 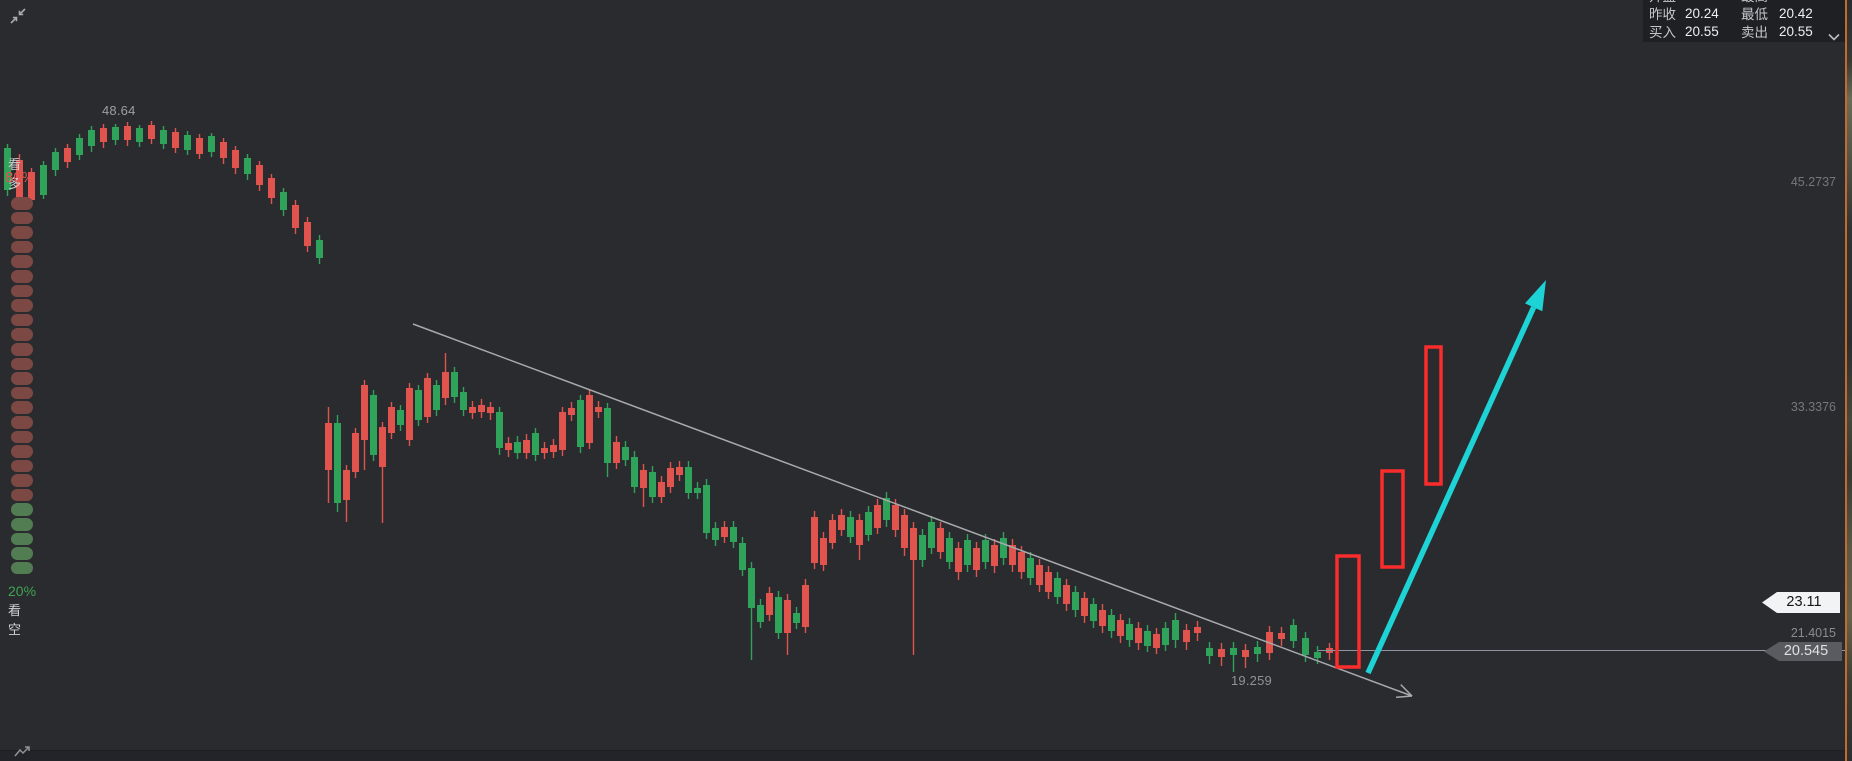 What do you see at coordinates (1251, 680) in the screenshot?
I see `trough-price-label: 19.259` at bounding box center [1251, 680].